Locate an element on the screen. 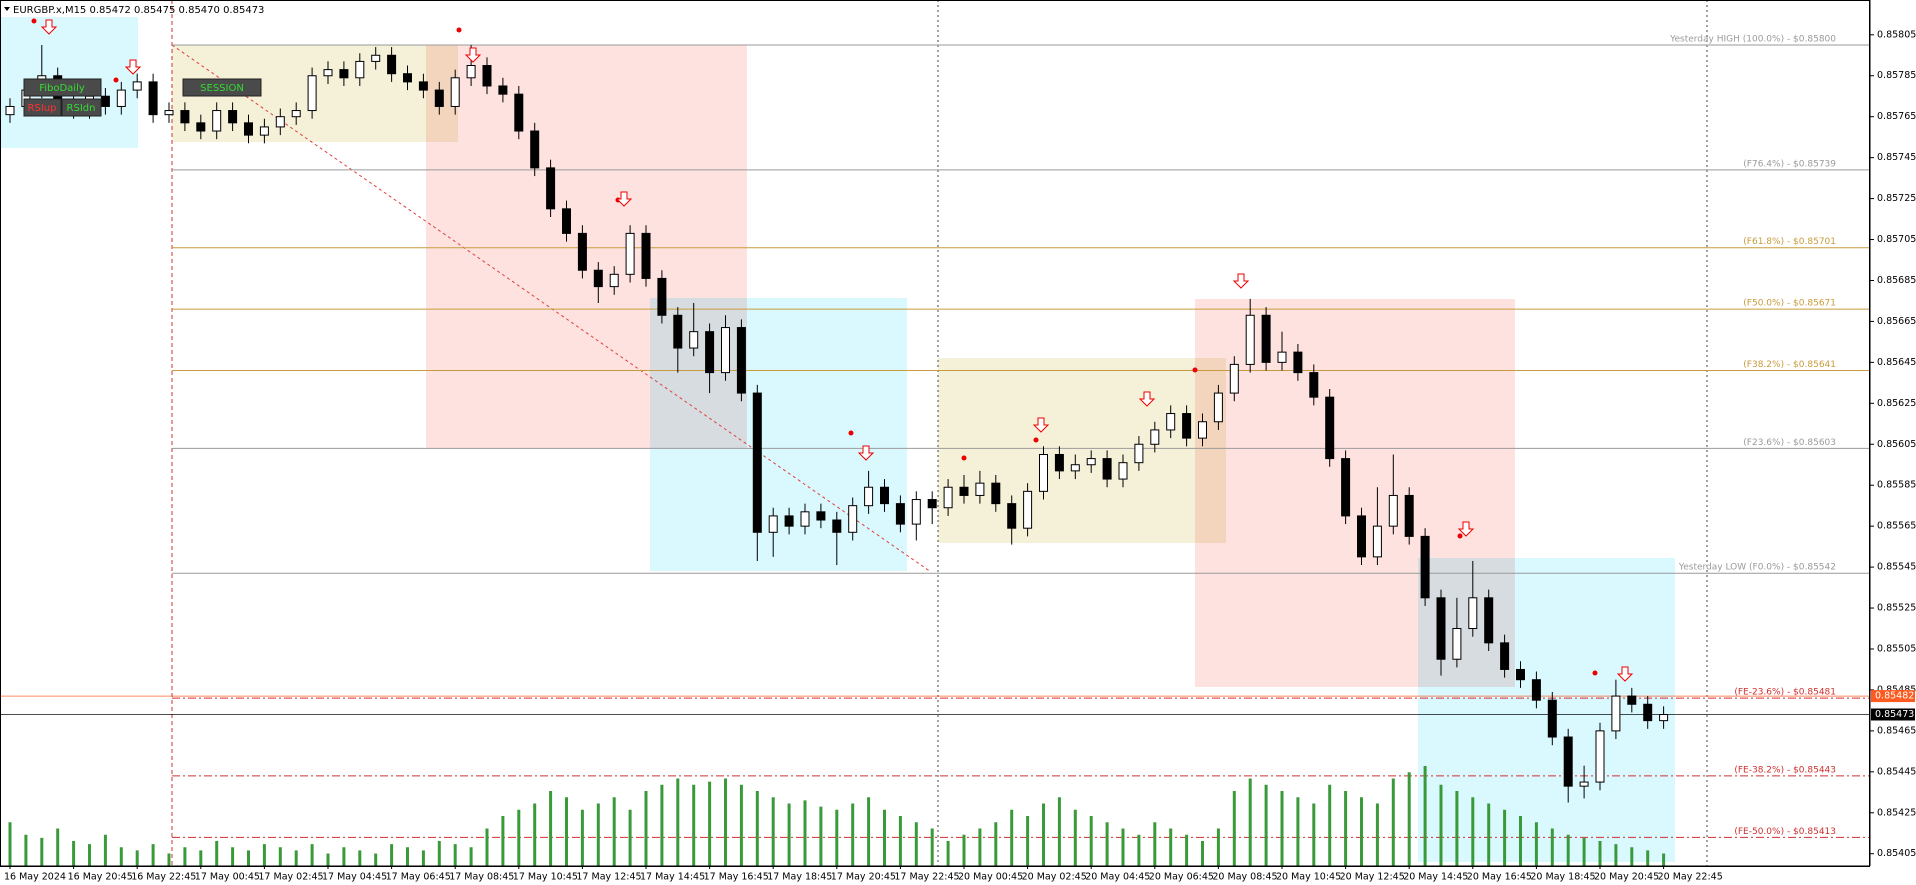 This screenshot has height=885, width=1916. button-label: RSIup is located at coordinates (42, 108).